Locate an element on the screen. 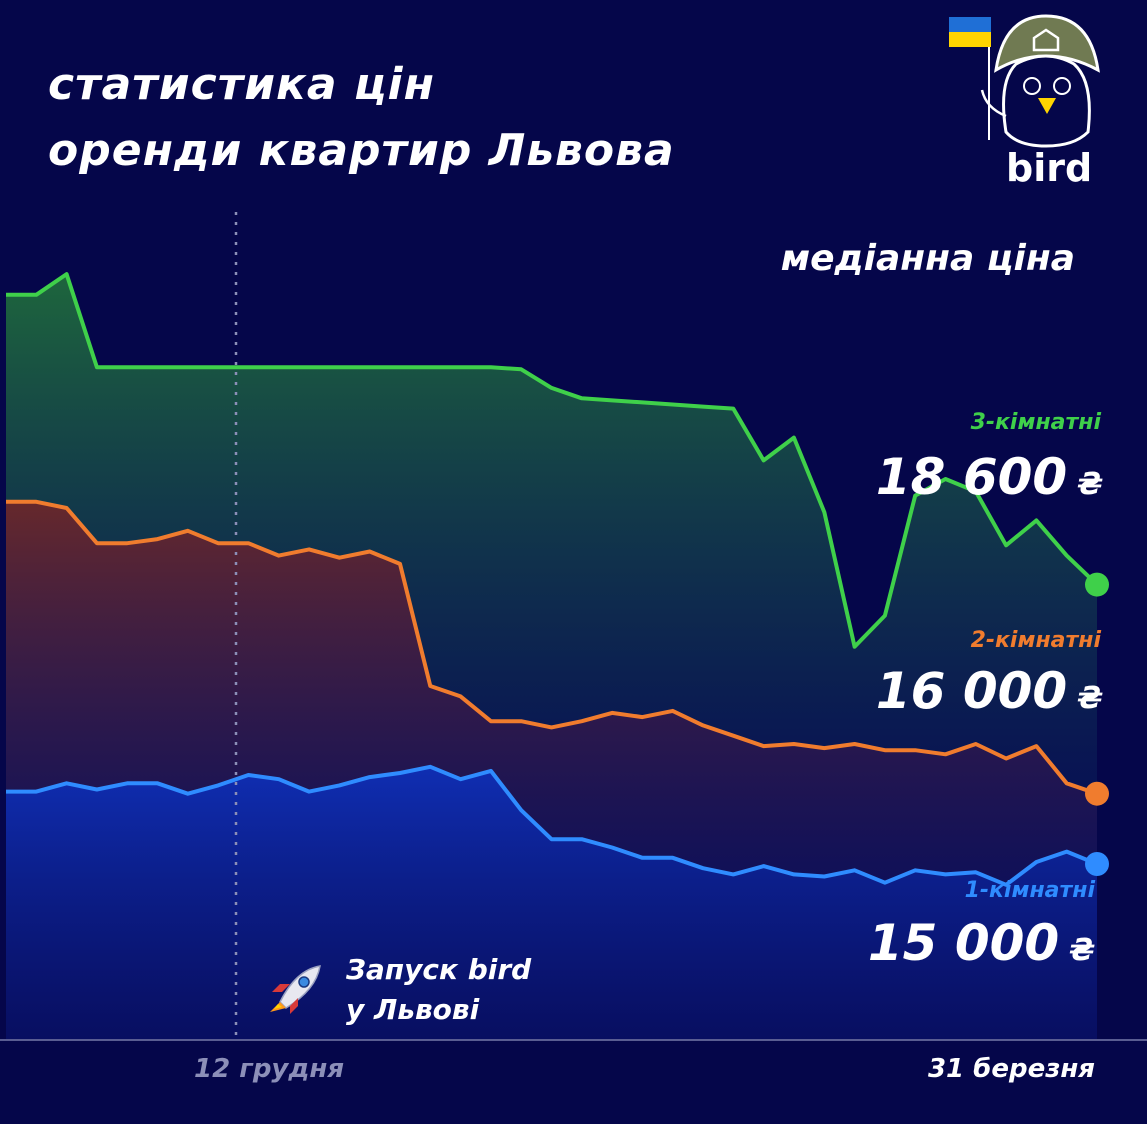 The image size is (1147, 1124). series-line-1-room is located at coordinates (552, 825).